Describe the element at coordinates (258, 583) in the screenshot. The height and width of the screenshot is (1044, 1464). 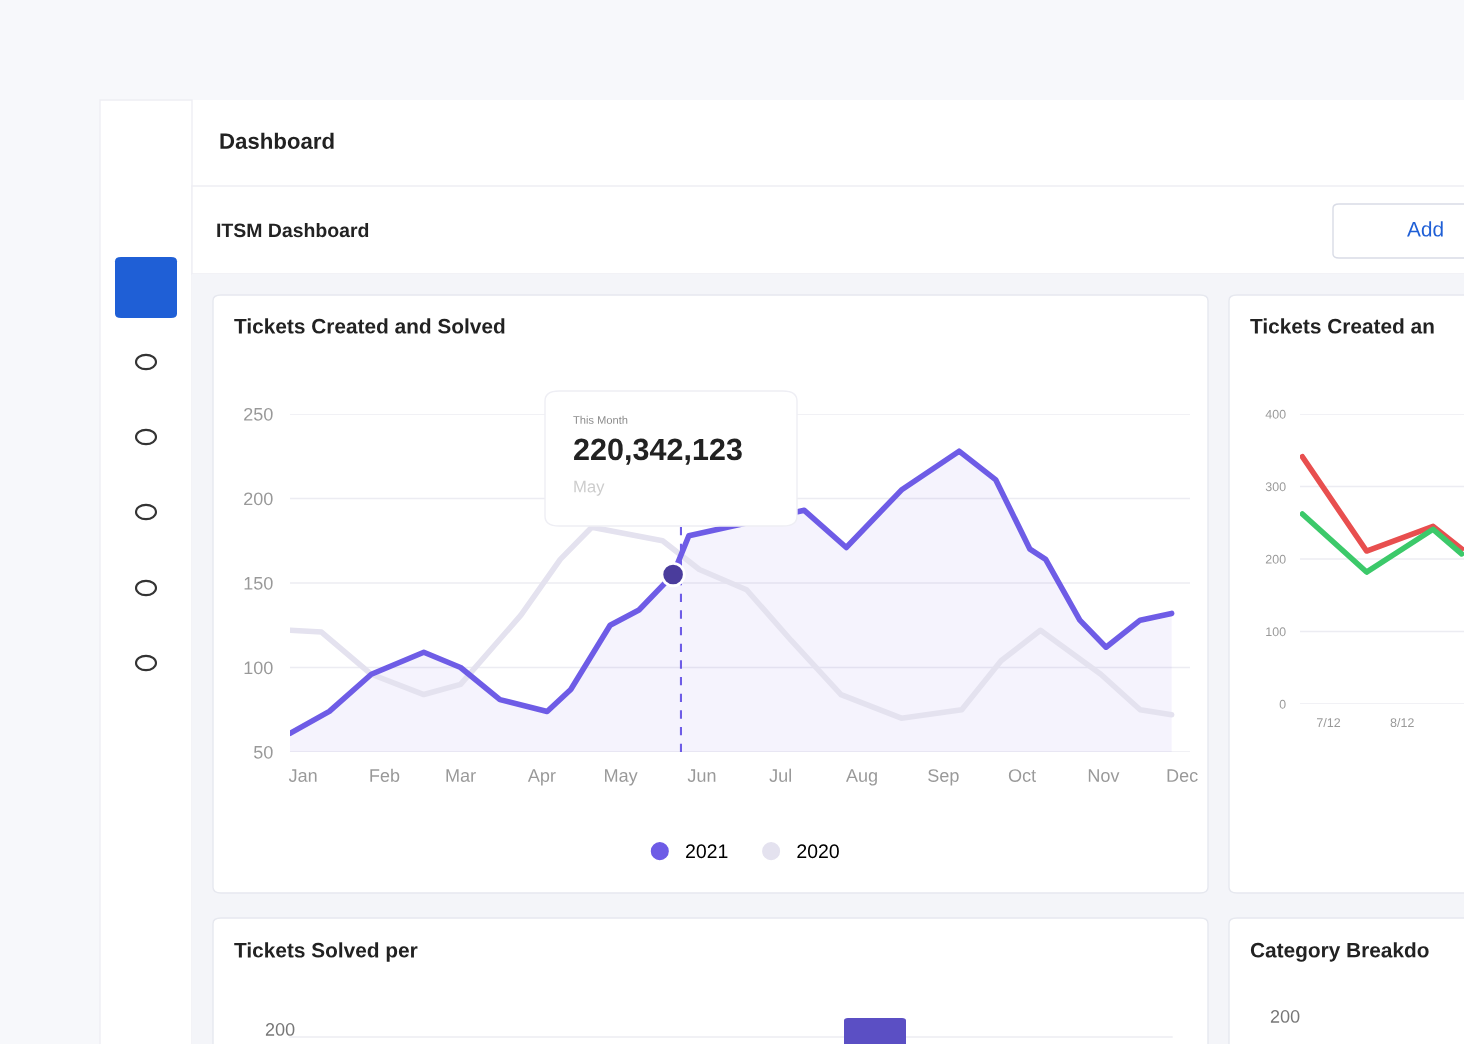
I see `y-tick-label: 150` at that location.